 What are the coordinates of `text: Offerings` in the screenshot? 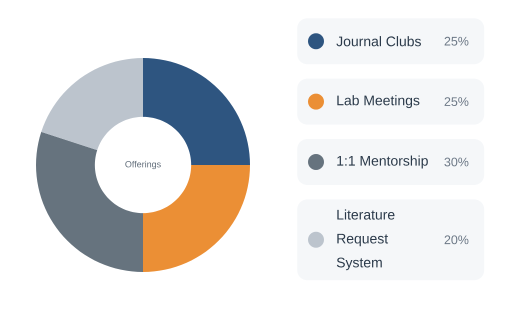 It's located at (143, 165).